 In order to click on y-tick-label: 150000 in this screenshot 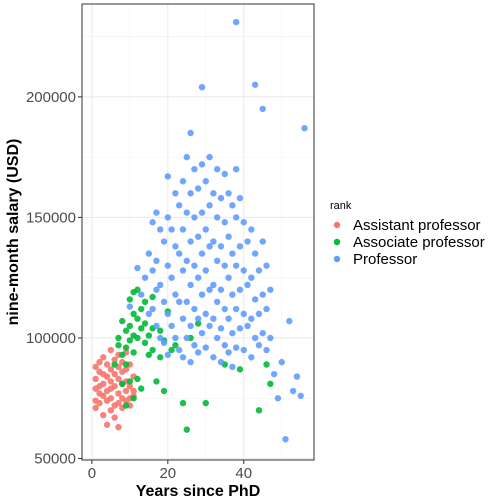, I will do `click(51, 217)`.